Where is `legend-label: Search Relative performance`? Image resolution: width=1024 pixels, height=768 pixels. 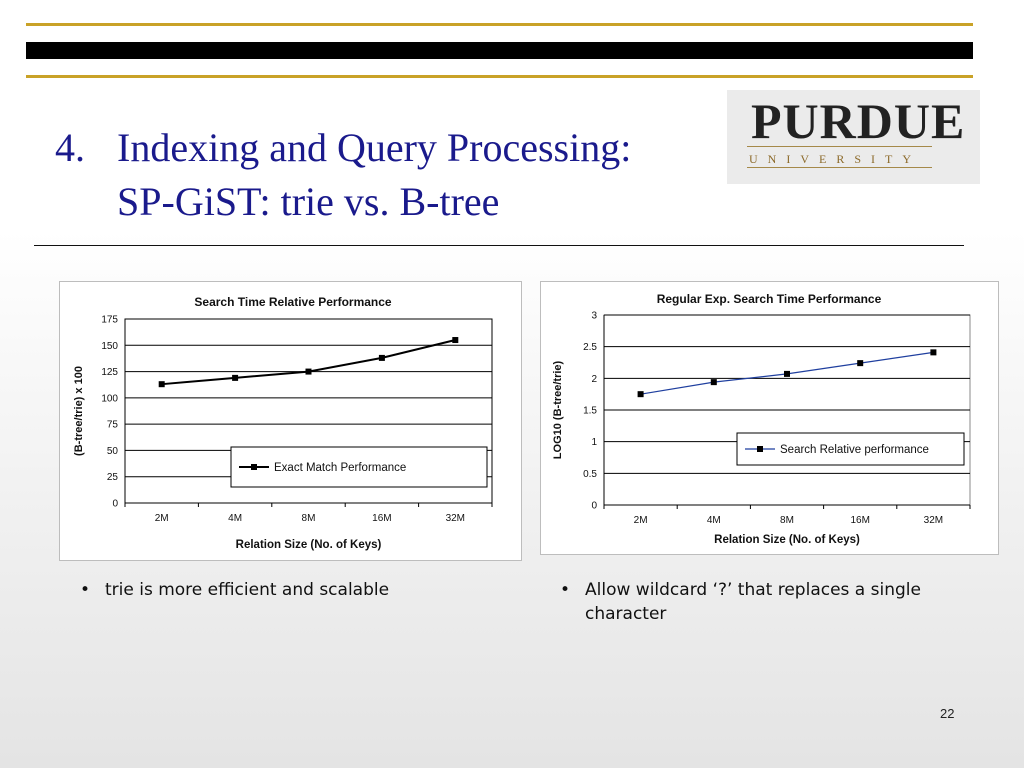 legend-label: Search Relative performance is located at coordinates (854, 450).